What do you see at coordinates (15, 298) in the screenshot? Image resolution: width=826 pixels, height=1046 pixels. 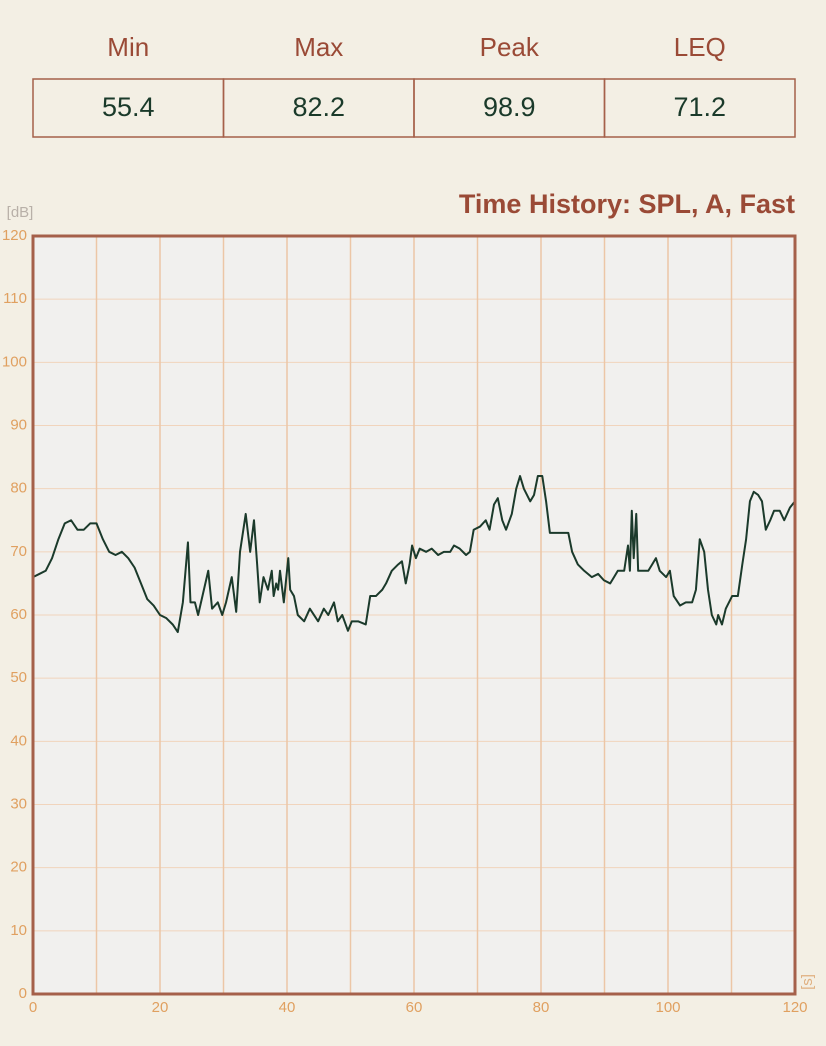 I see `y-tick-label: 110` at bounding box center [15, 298].